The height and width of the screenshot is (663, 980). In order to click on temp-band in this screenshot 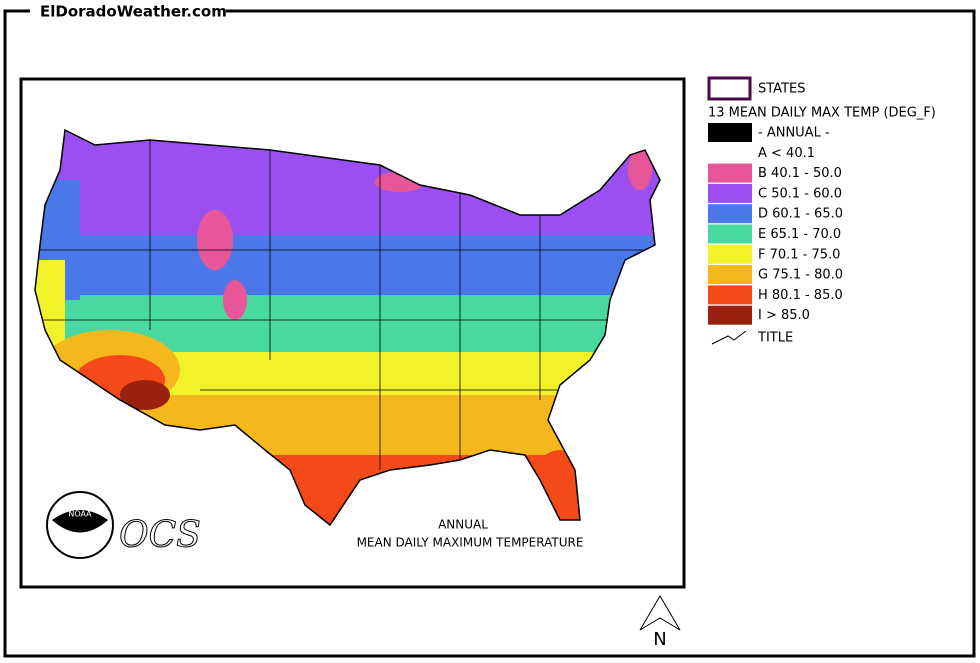, I will do `click(347, 265)`.